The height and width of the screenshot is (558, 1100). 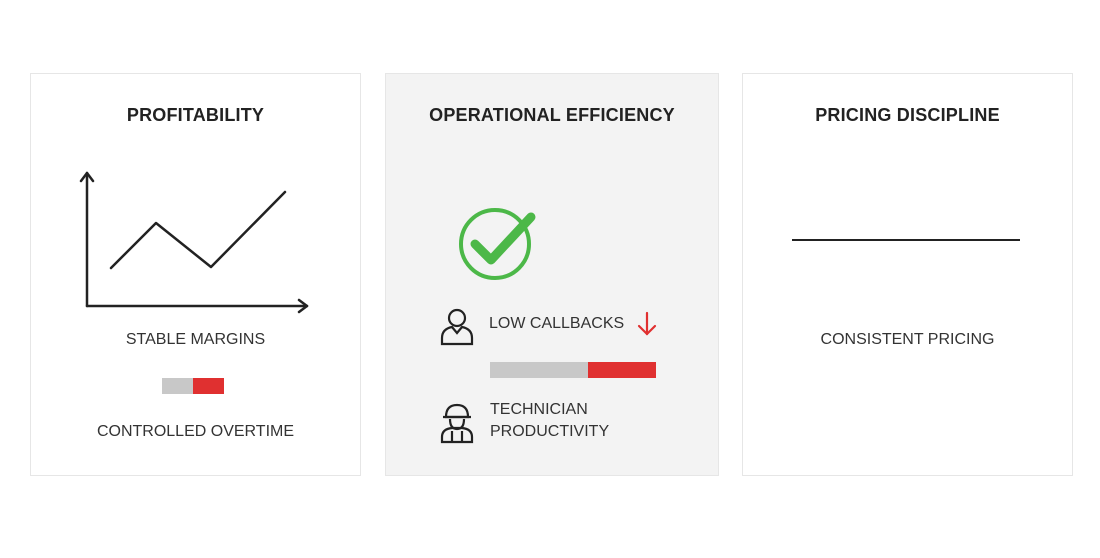 I want to click on trend-line, so click(x=198, y=230).